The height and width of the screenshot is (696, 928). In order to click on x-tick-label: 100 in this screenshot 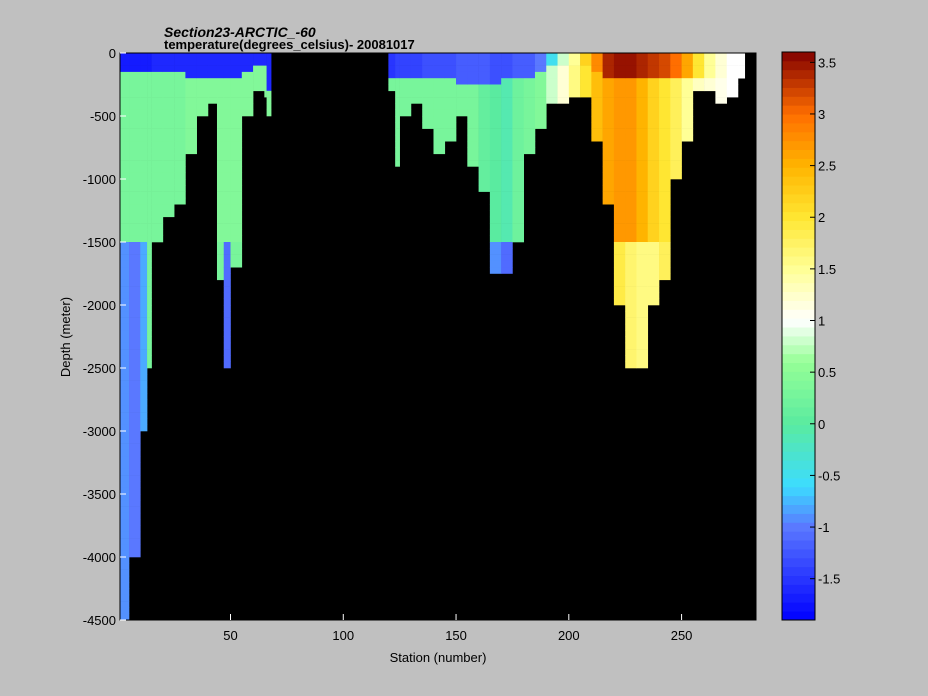, I will do `click(343, 635)`.